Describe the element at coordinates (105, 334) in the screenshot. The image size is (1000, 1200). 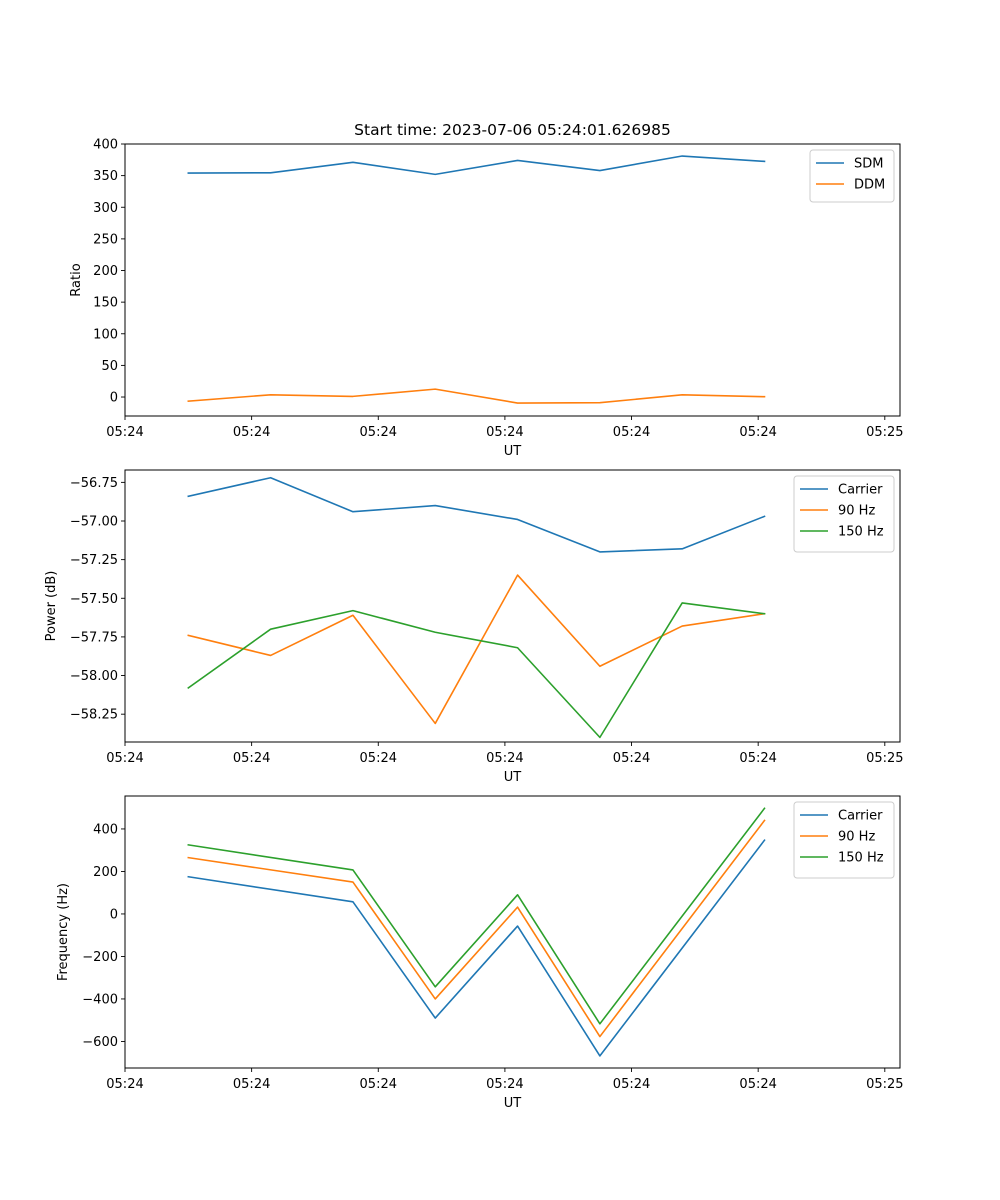
I see `y-tick-label: 100` at that location.